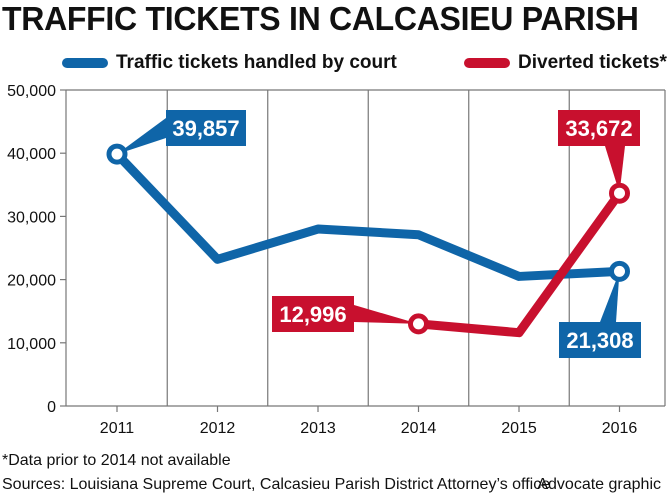 Image resolution: width=667 pixels, height=500 pixels. Describe the element at coordinates (31, 344) in the screenshot. I see `y-tick-label: 10,000` at that location.